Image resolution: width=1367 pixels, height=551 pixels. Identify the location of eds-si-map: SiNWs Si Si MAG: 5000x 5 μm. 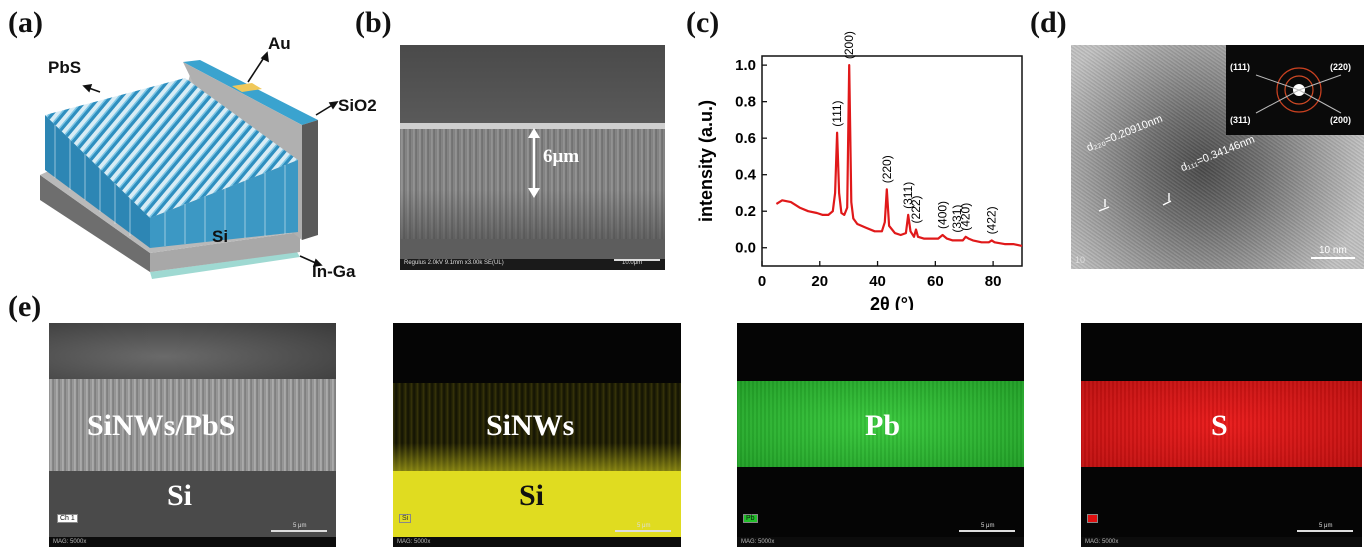
(537, 435).